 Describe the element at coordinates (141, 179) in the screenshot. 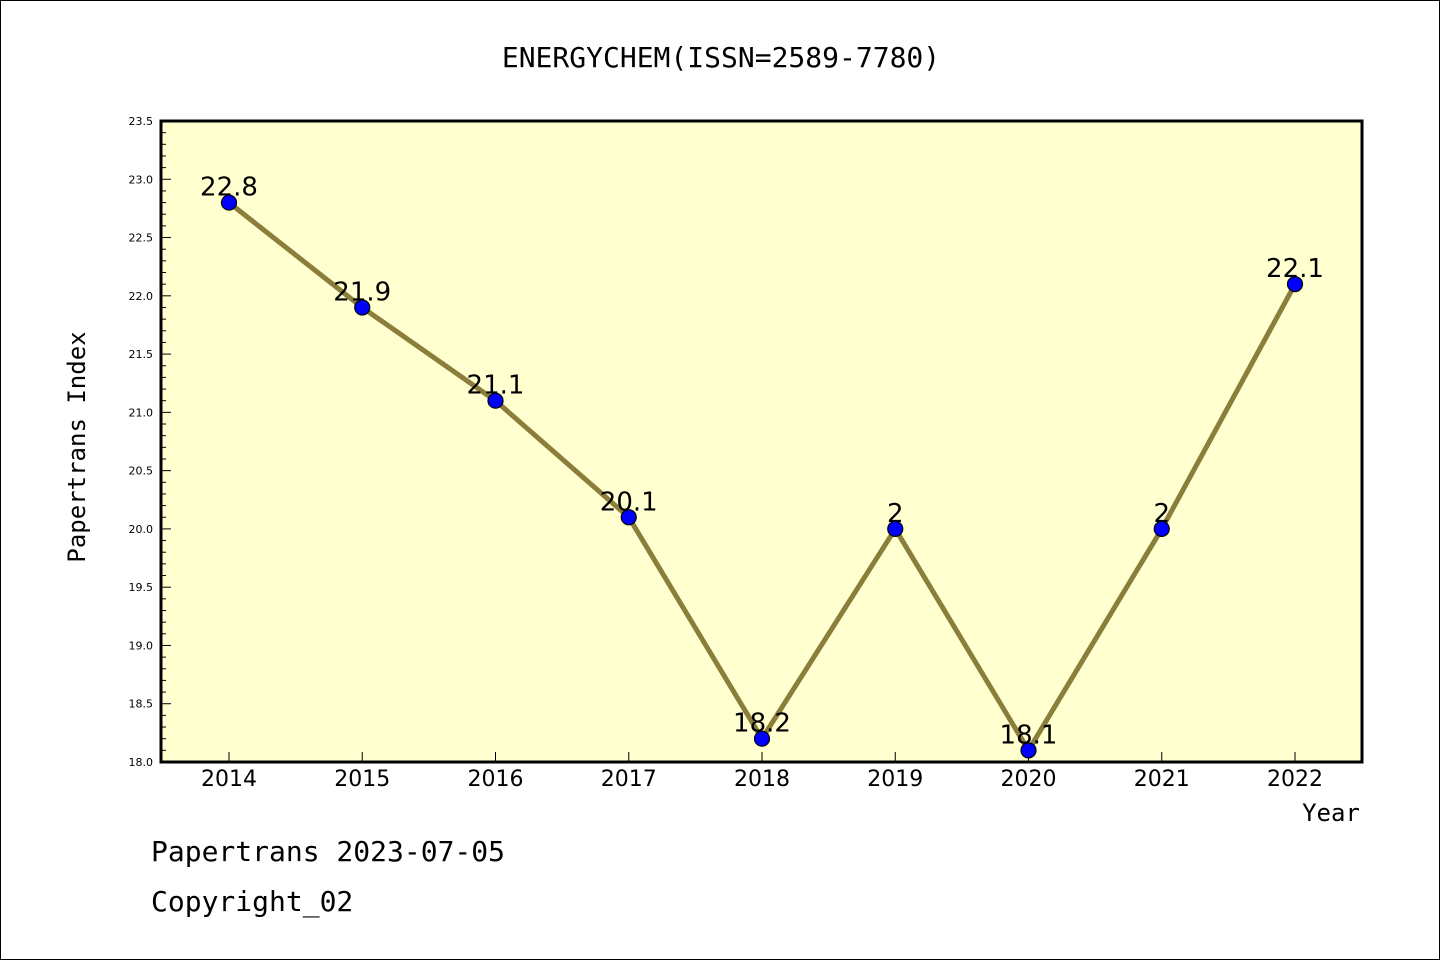

I see `y-tick-label: 23.0` at that location.